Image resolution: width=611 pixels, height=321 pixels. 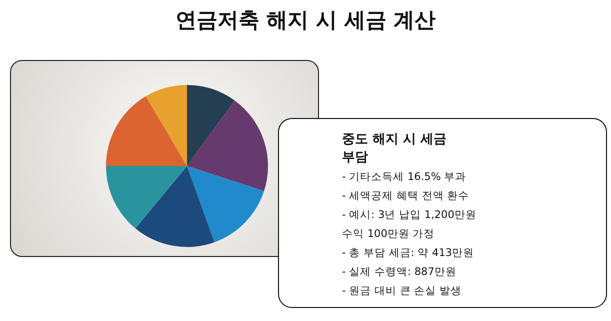 What do you see at coordinates (408, 253) in the screenshot?
I see `text: - 총 부담 세금: 약 413만원` at bounding box center [408, 253].